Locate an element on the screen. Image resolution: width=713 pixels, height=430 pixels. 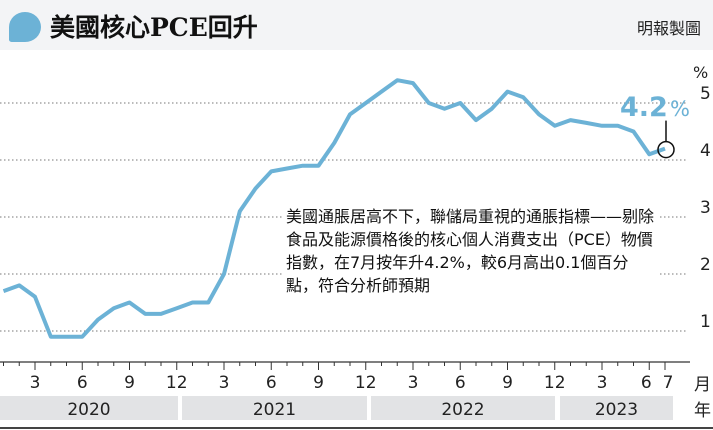
speech-bubble-icon is located at coordinates (25, 27).